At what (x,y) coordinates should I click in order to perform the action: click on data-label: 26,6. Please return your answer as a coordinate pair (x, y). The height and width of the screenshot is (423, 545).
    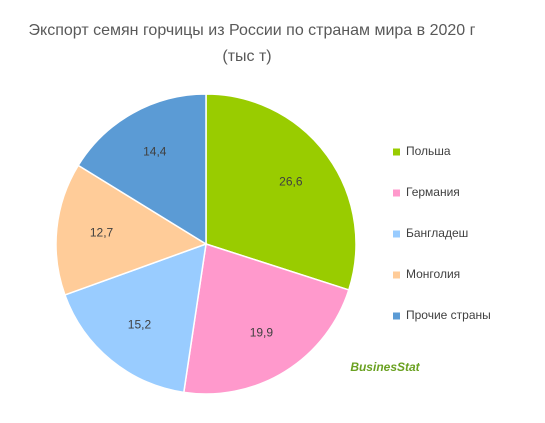
    Looking at the image, I should click on (291, 181).